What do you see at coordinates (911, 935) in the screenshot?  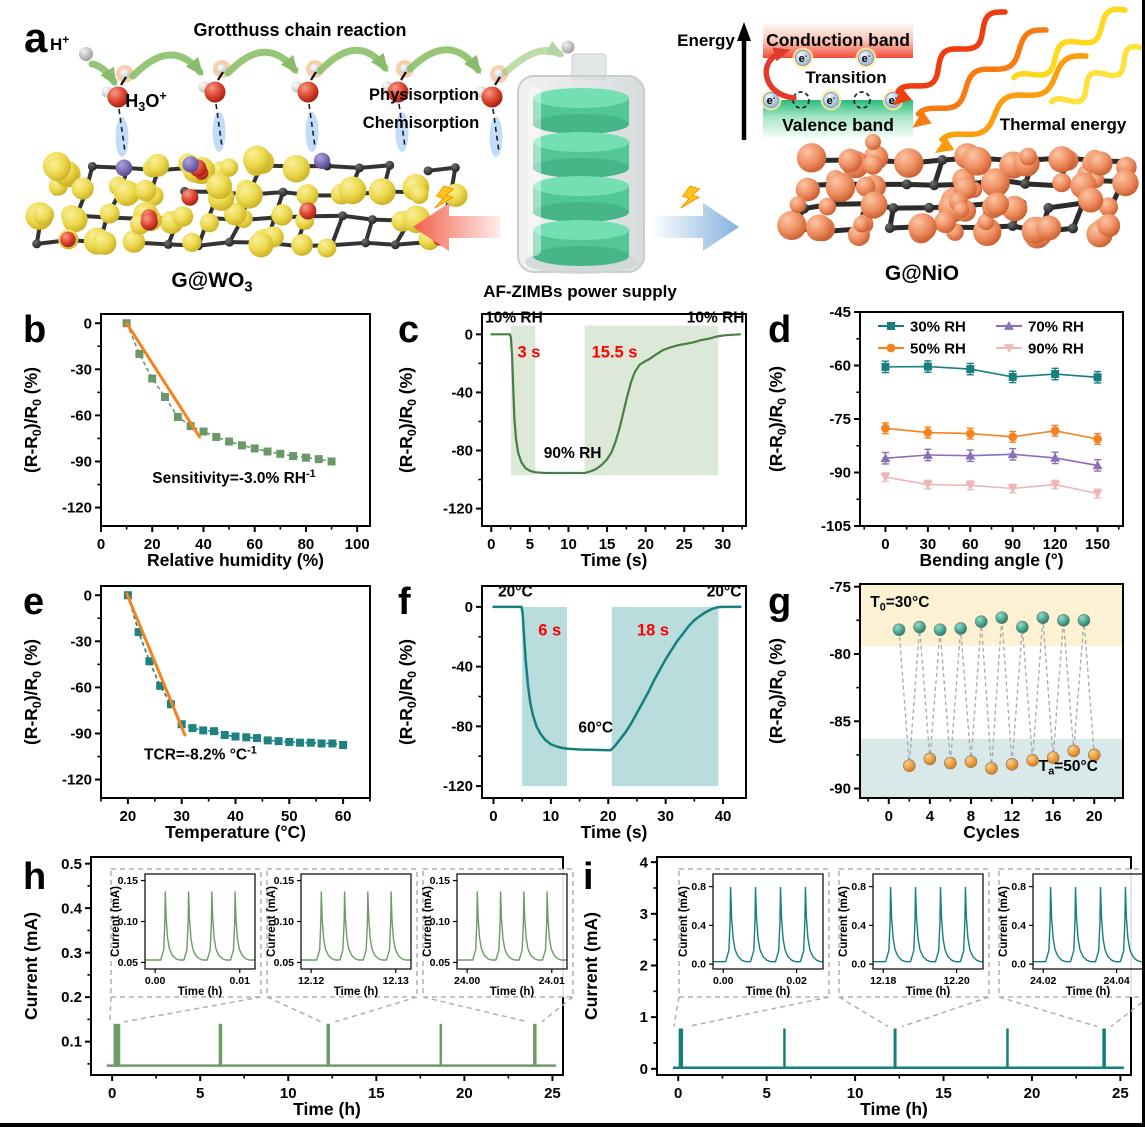 I see `chart-inset: 12.18 12.20 0.0 0.4 0.8 Time (h) Current (mA)` at bounding box center [911, 935].